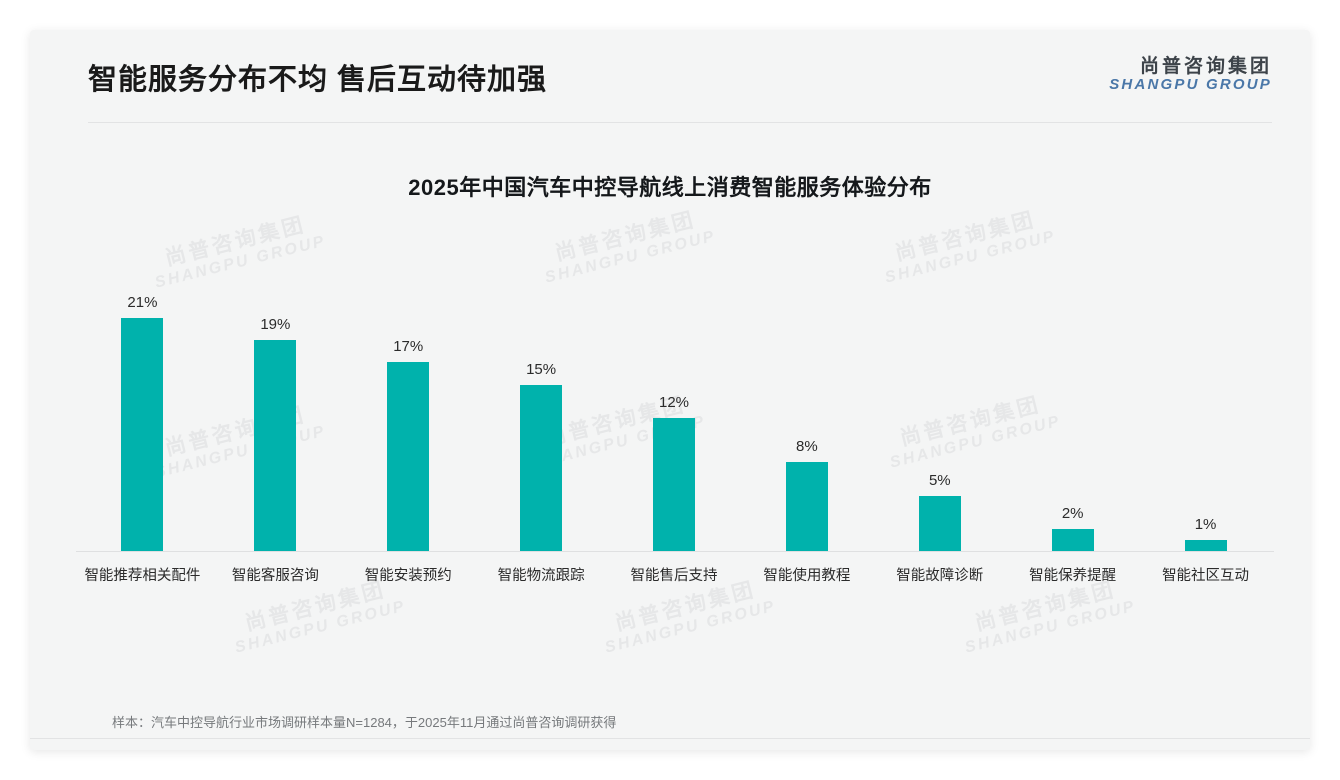 This screenshot has height=780, width=1340. I want to click on x-axis-label-cell: 智能社区互动, so click(1205, 574).